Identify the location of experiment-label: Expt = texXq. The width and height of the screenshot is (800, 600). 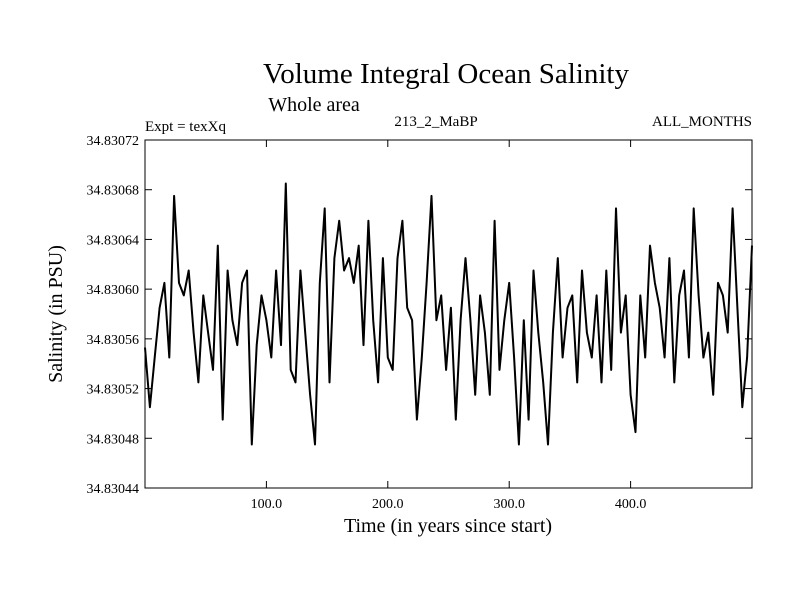
(185, 127).